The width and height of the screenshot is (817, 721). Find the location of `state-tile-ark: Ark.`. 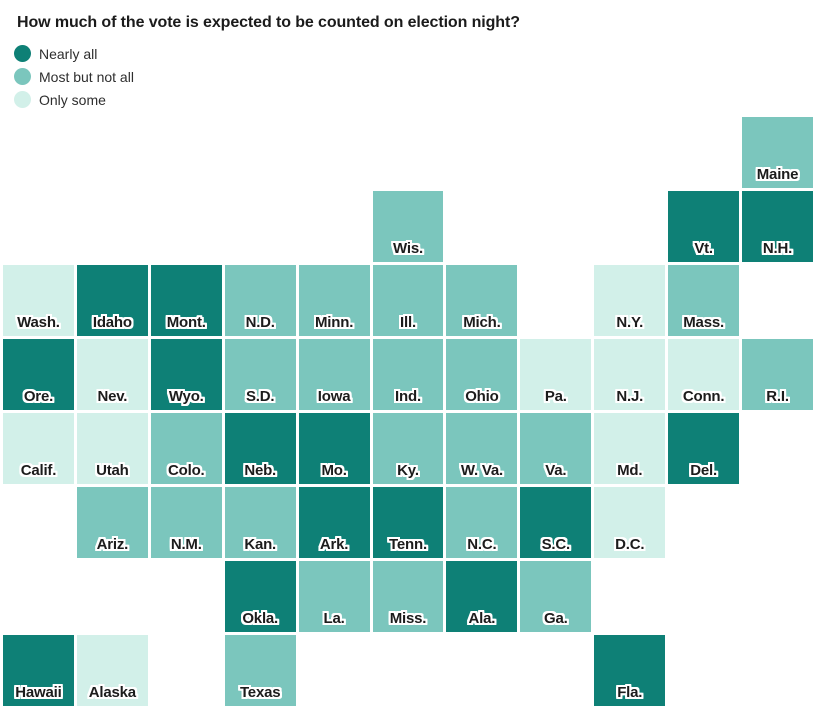

state-tile-ark: Ark. is located at coordinates (334, 522).